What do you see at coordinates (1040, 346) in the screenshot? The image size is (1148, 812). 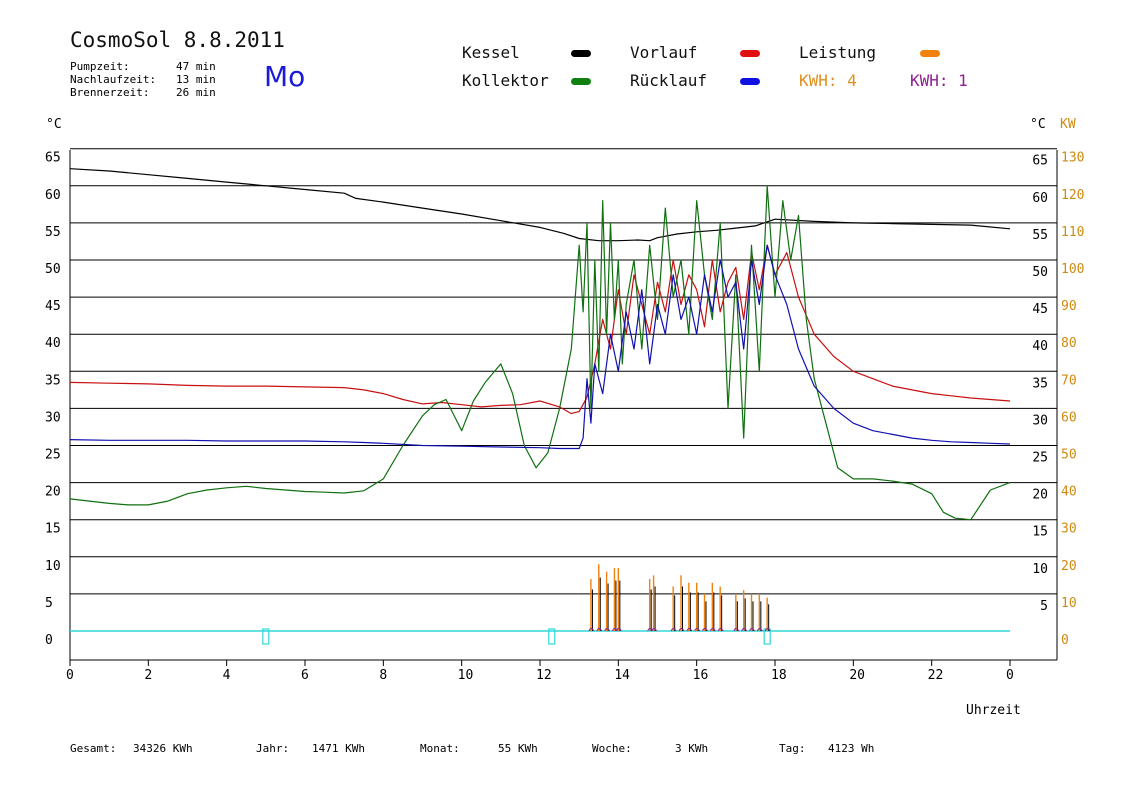 I see `y-tick-label-right: 40` at bounding box center [1040, 346].